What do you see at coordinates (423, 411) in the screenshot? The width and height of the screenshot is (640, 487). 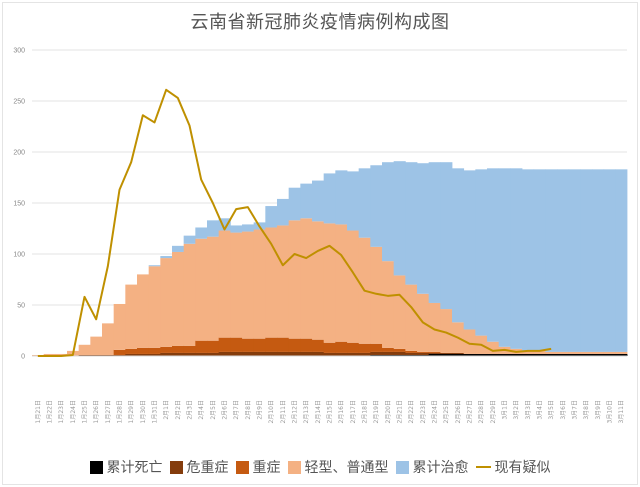 I see `x-tick-label: 2月23日` at bounding box center [423, 411].